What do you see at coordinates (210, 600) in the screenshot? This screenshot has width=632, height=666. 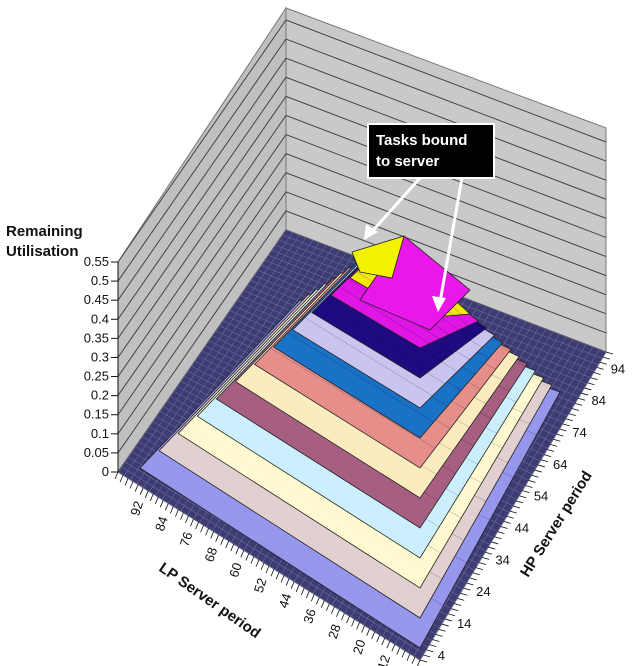 I see `x-axis-title: LP Server period` at bounding box center [210, 600].